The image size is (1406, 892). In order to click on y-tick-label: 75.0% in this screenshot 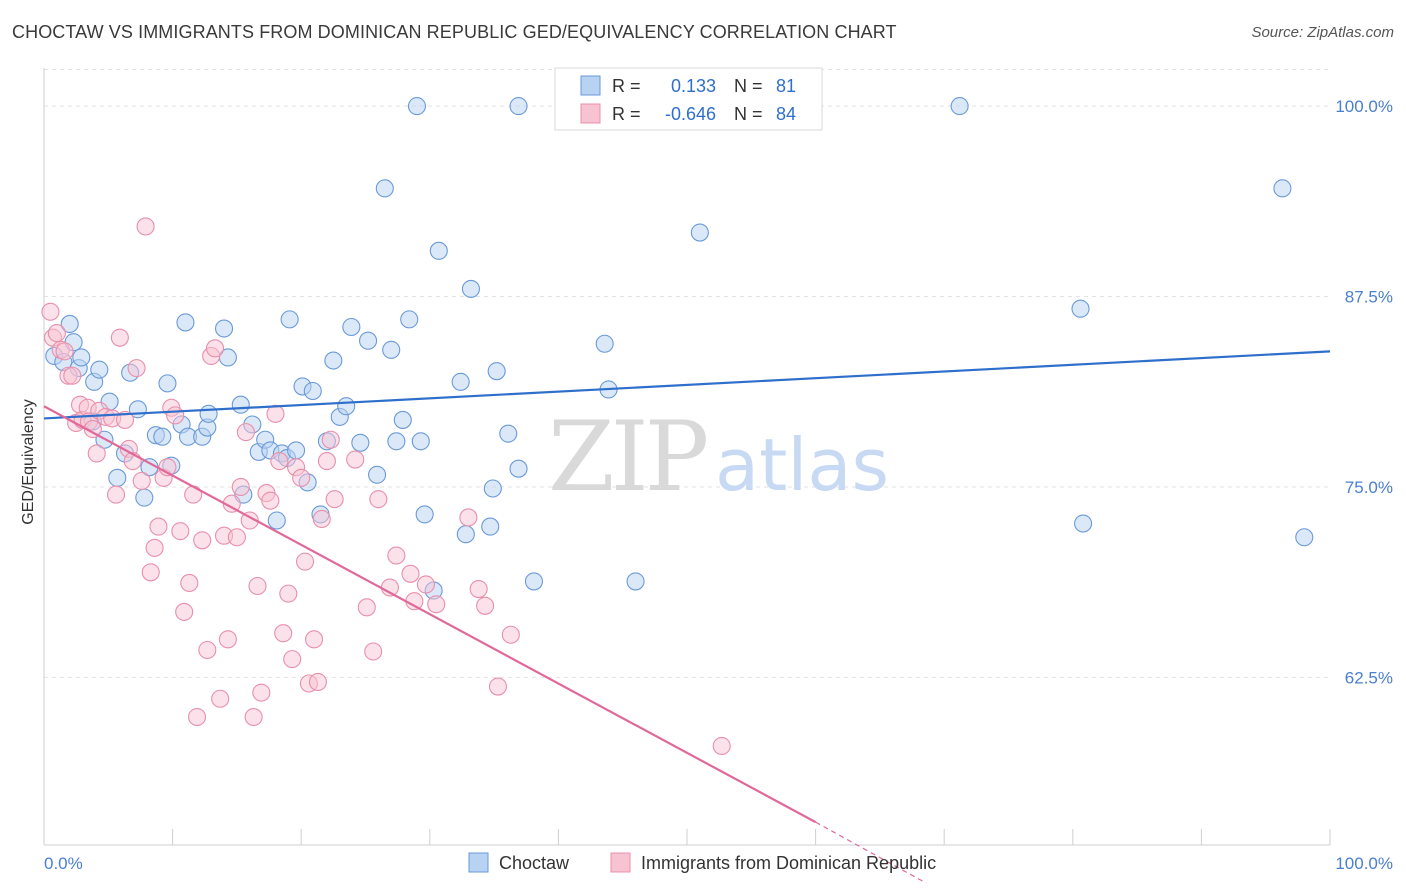, I will do `click(1369, 487)`.